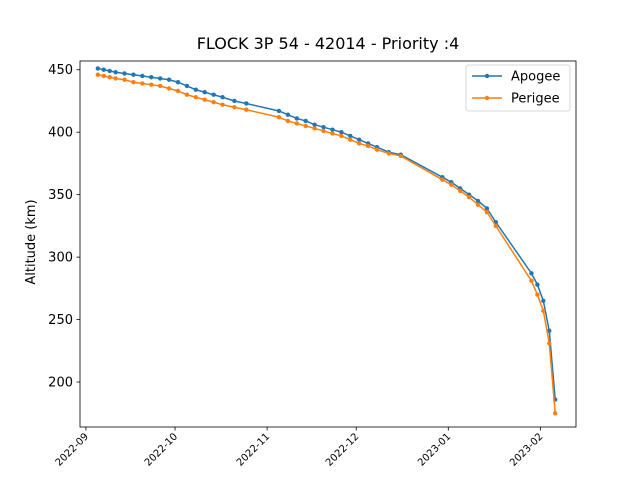  I want to click on y-tick-label: 450, so click(60, 70).